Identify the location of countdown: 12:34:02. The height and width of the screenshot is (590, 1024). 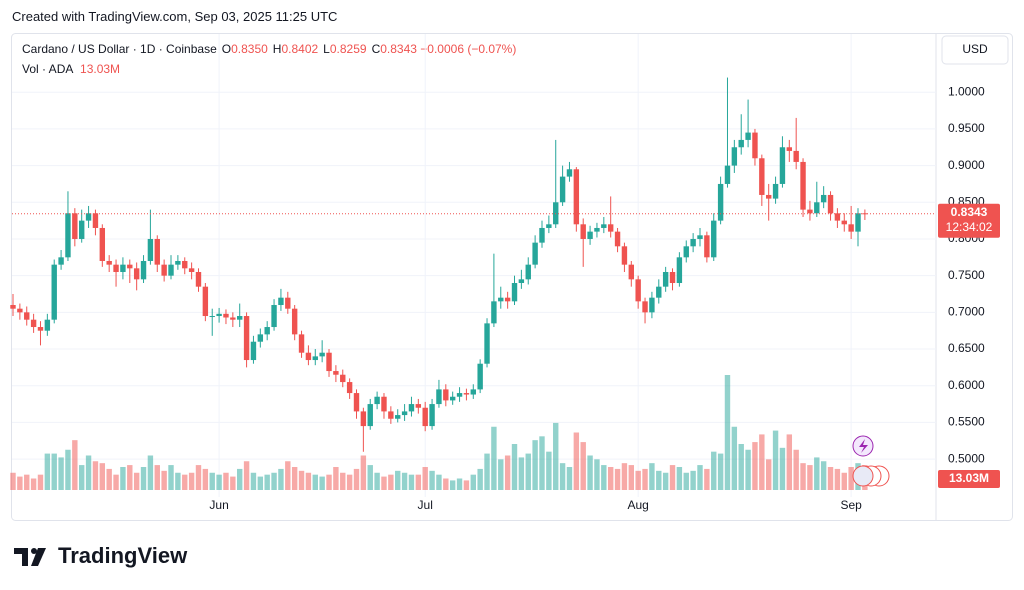
(969, 227).